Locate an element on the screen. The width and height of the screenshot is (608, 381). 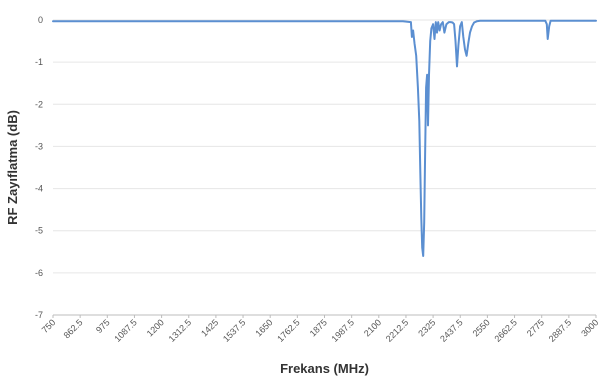
y-tick-label: -2 is located at coordinates (39, 104).